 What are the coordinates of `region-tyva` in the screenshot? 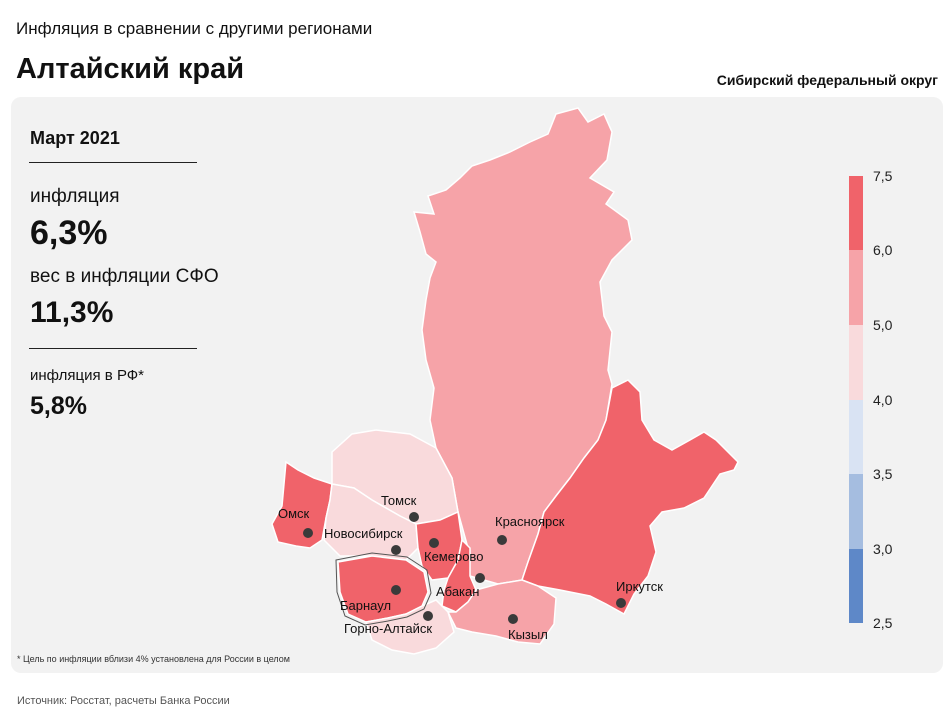 It's located at (501, 612).